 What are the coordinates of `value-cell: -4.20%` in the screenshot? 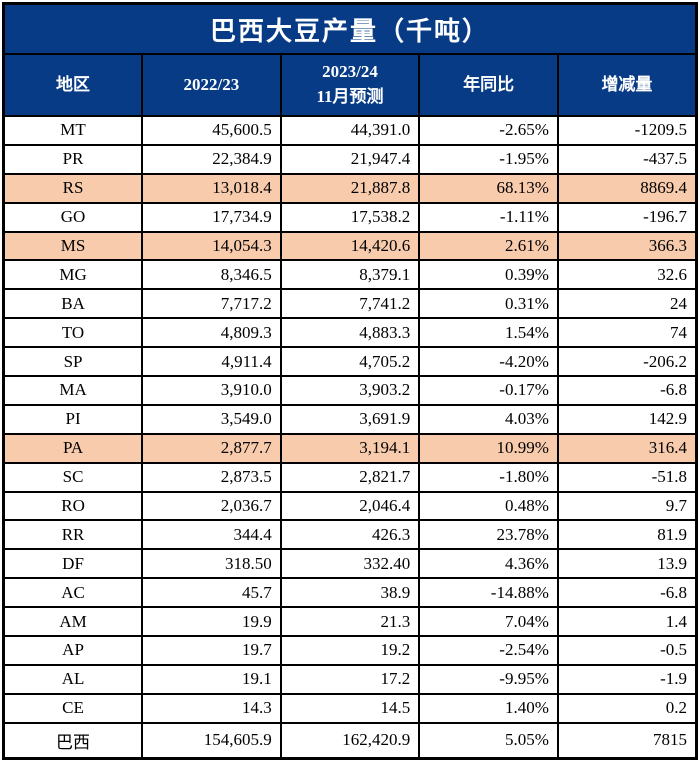 It's located at (488, 362).